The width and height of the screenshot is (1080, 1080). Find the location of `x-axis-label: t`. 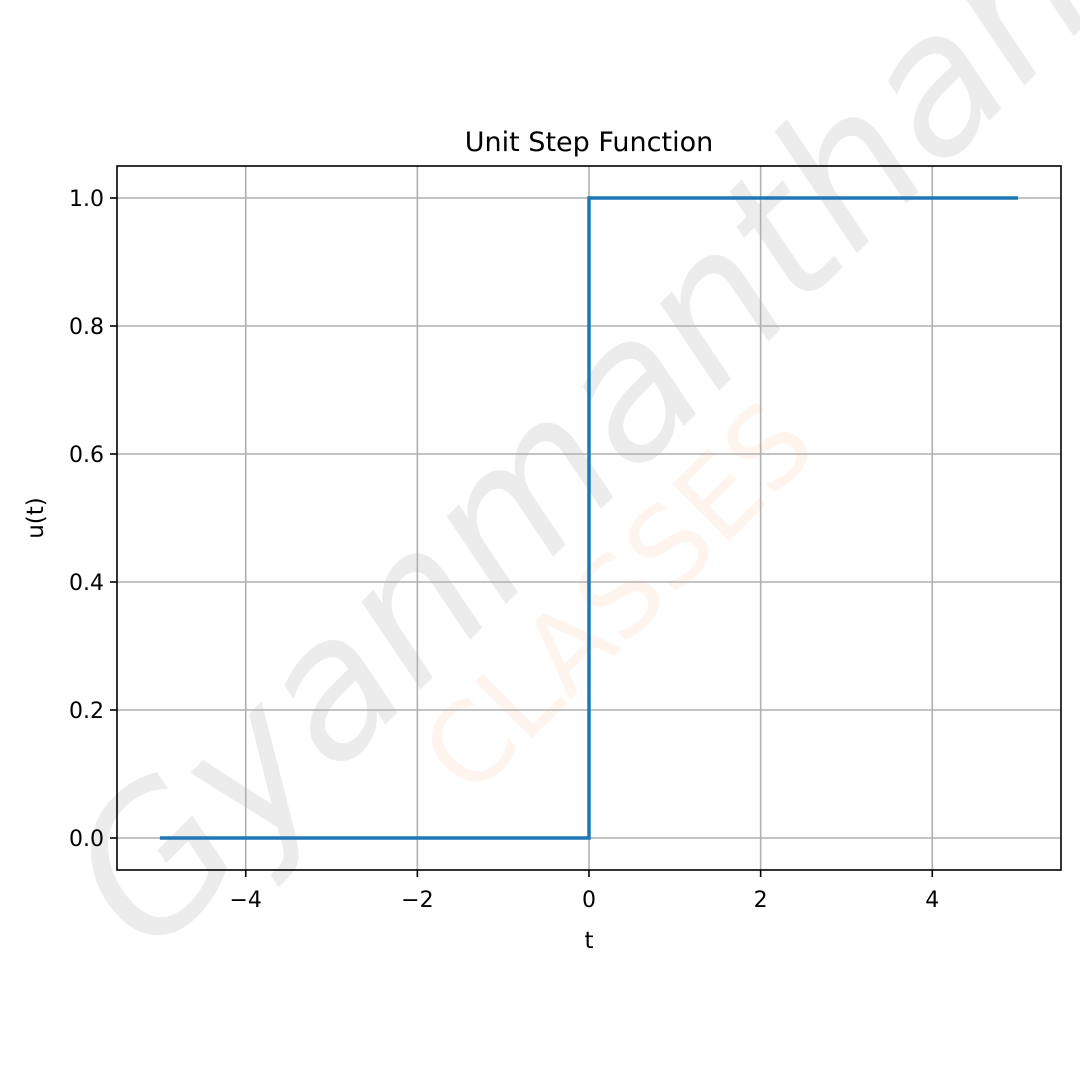

x-axis-label: t is located at coordinates (588, 941).